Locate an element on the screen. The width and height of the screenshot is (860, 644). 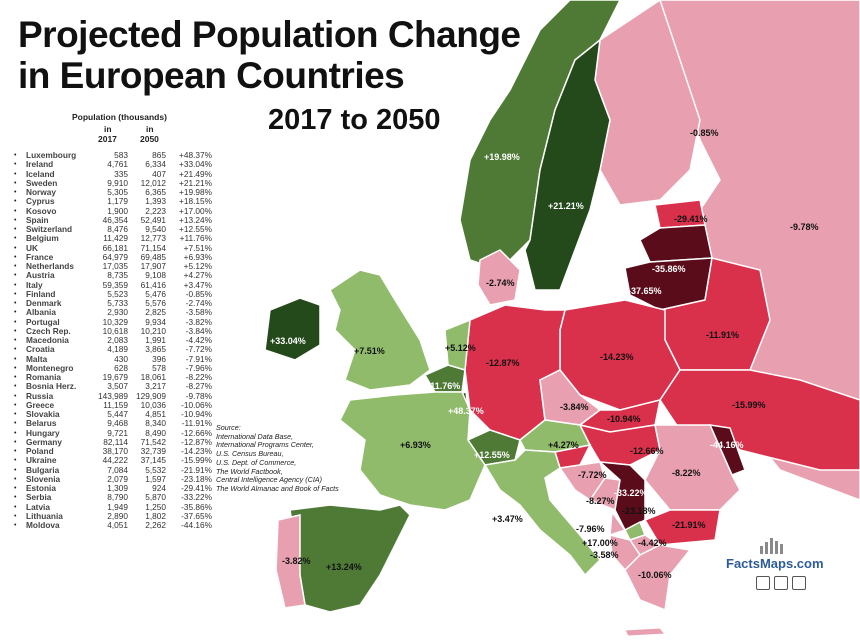
bulgaria-region is located at coordinates (682, 527).